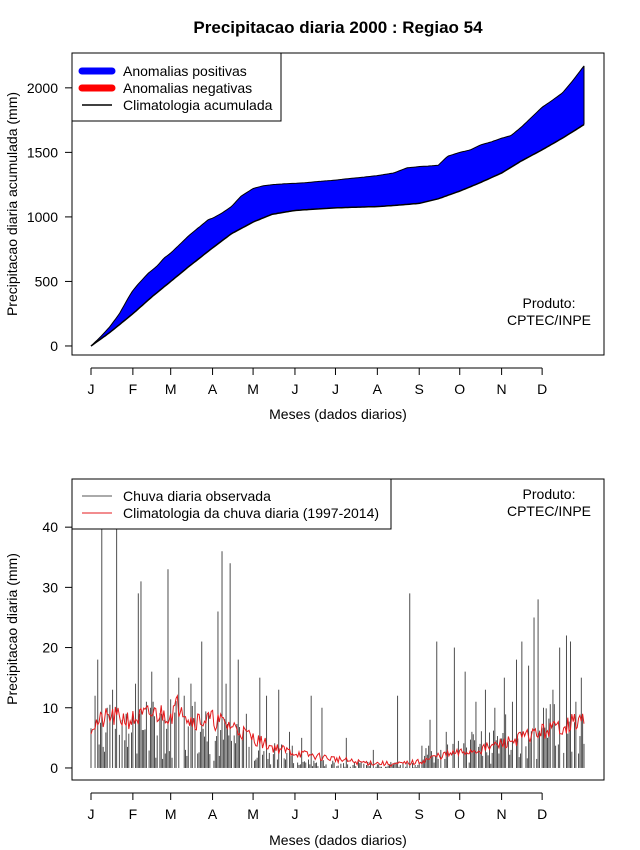 This screenshot has height=850, width=640. Describe the element at coordinates (459, 389) in the screenshot. I see `cumulative-x-tick-label: O` at that location.